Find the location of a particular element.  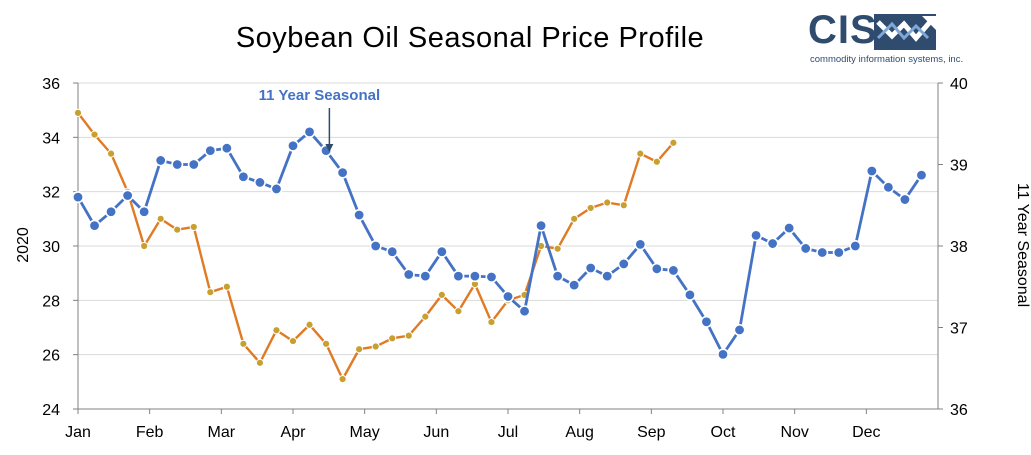

x-tick-label: Jan is located at coordinates (78, 432).